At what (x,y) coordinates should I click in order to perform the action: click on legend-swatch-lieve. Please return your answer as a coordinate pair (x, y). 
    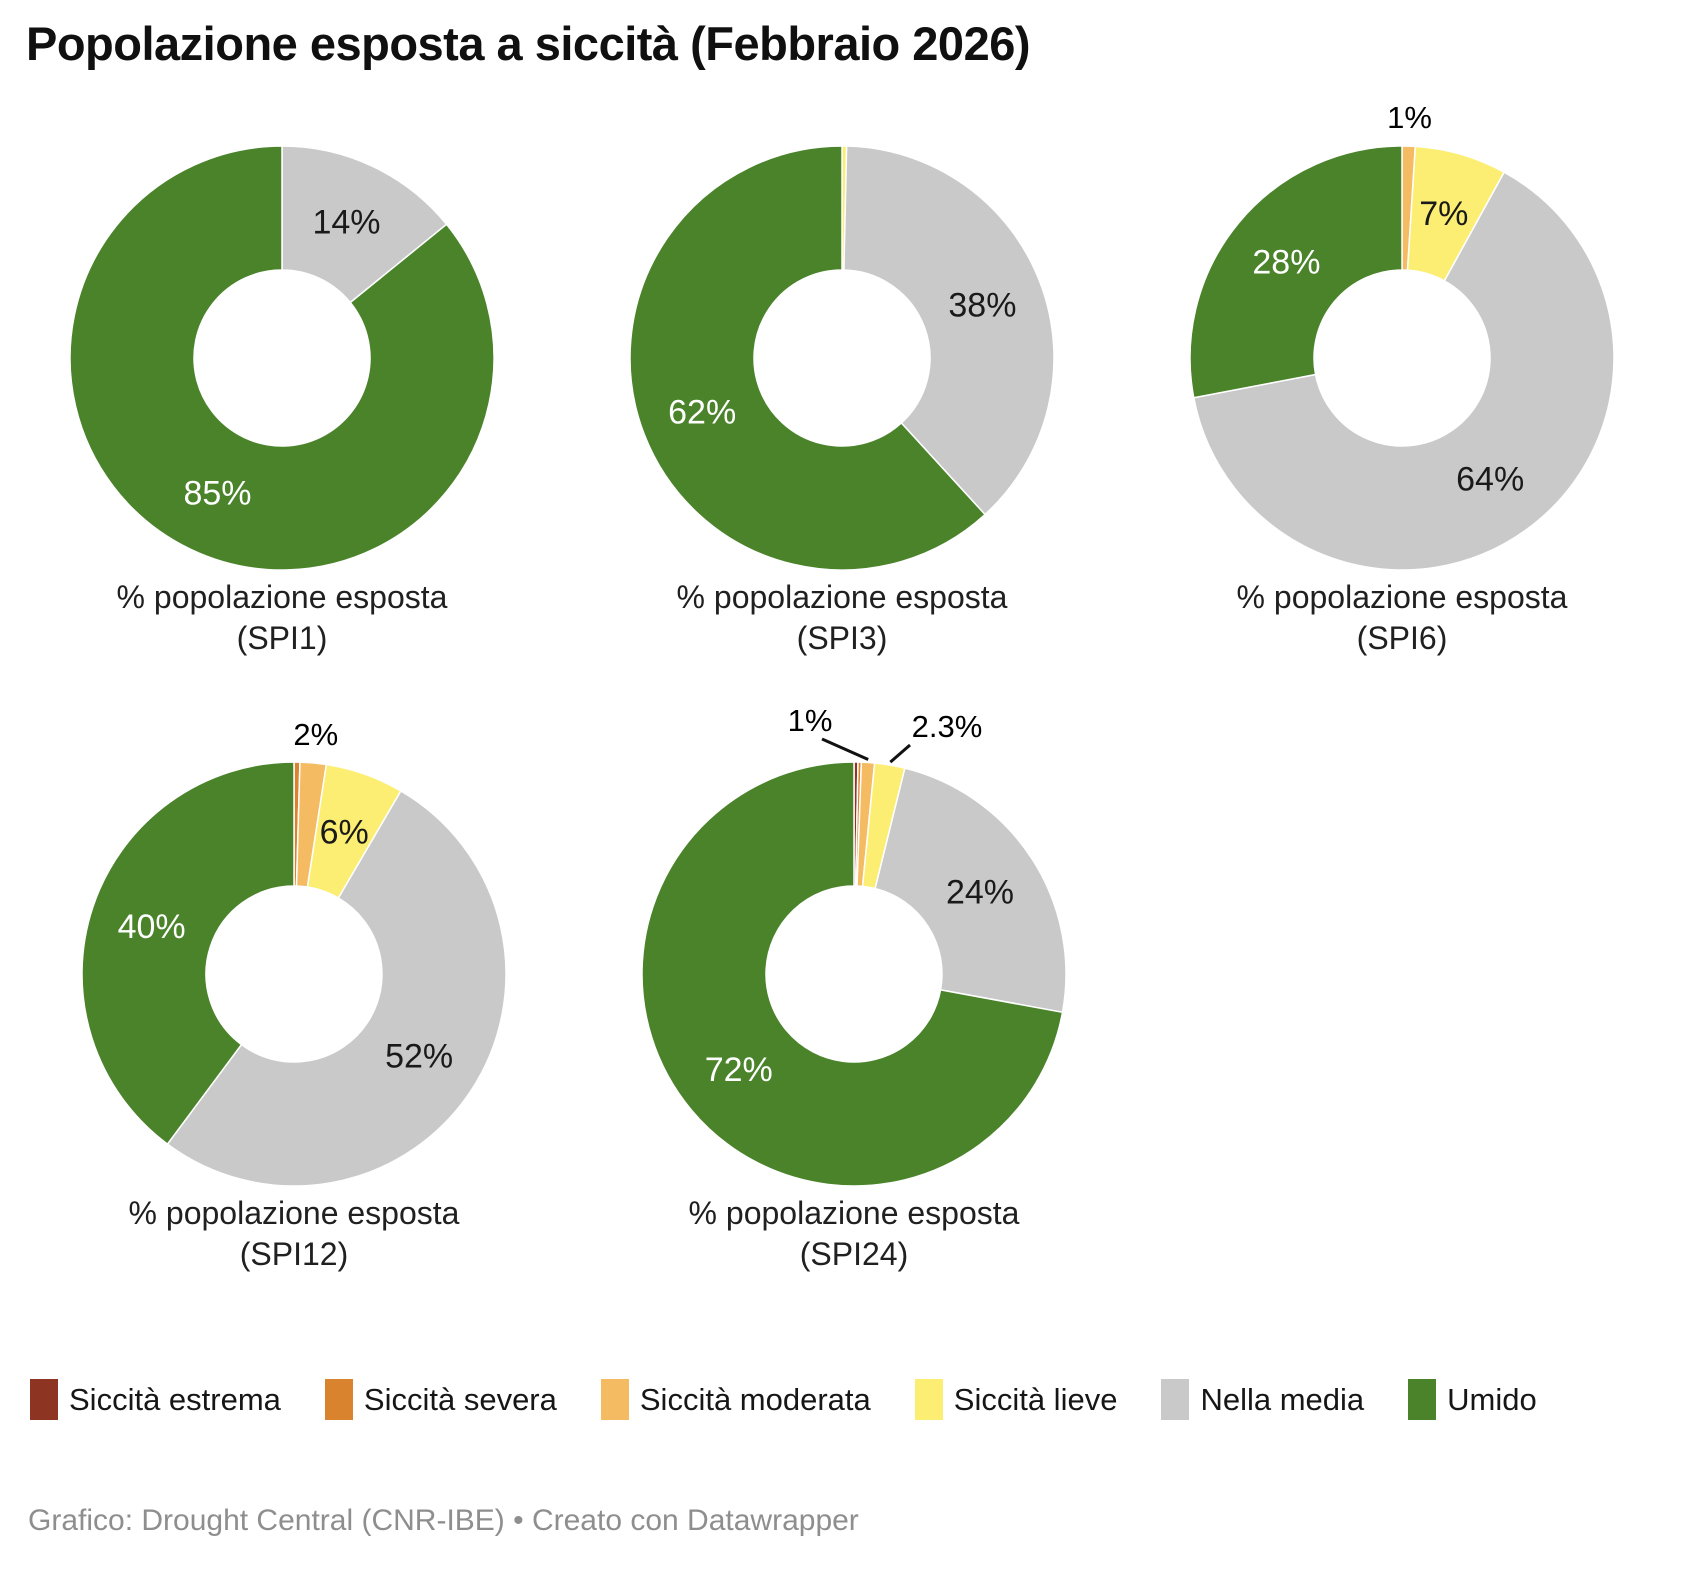
    Looking at the image, I should click on (928, 1399).